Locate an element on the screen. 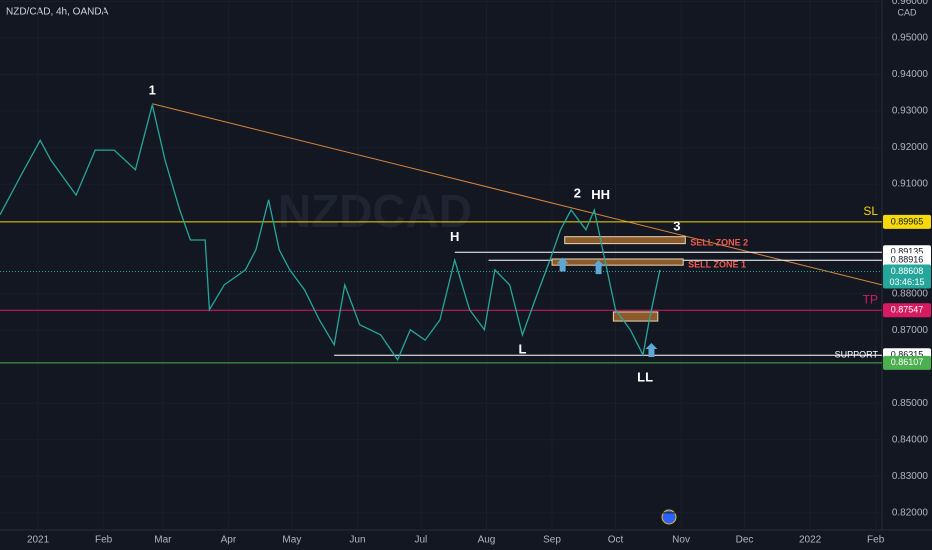  annotation: L is located at coordinates (522, 348).